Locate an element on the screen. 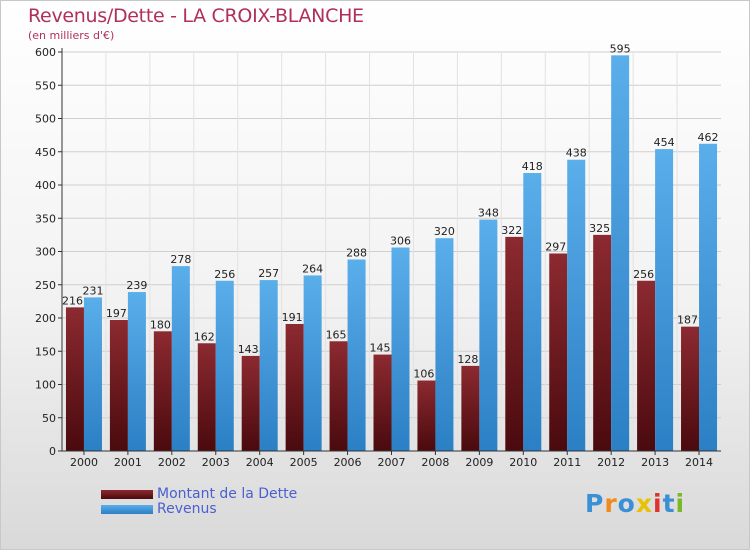 This screenshot has width=750, height=550. x-tick-label: 2003 is located at coordinates (216, 462).